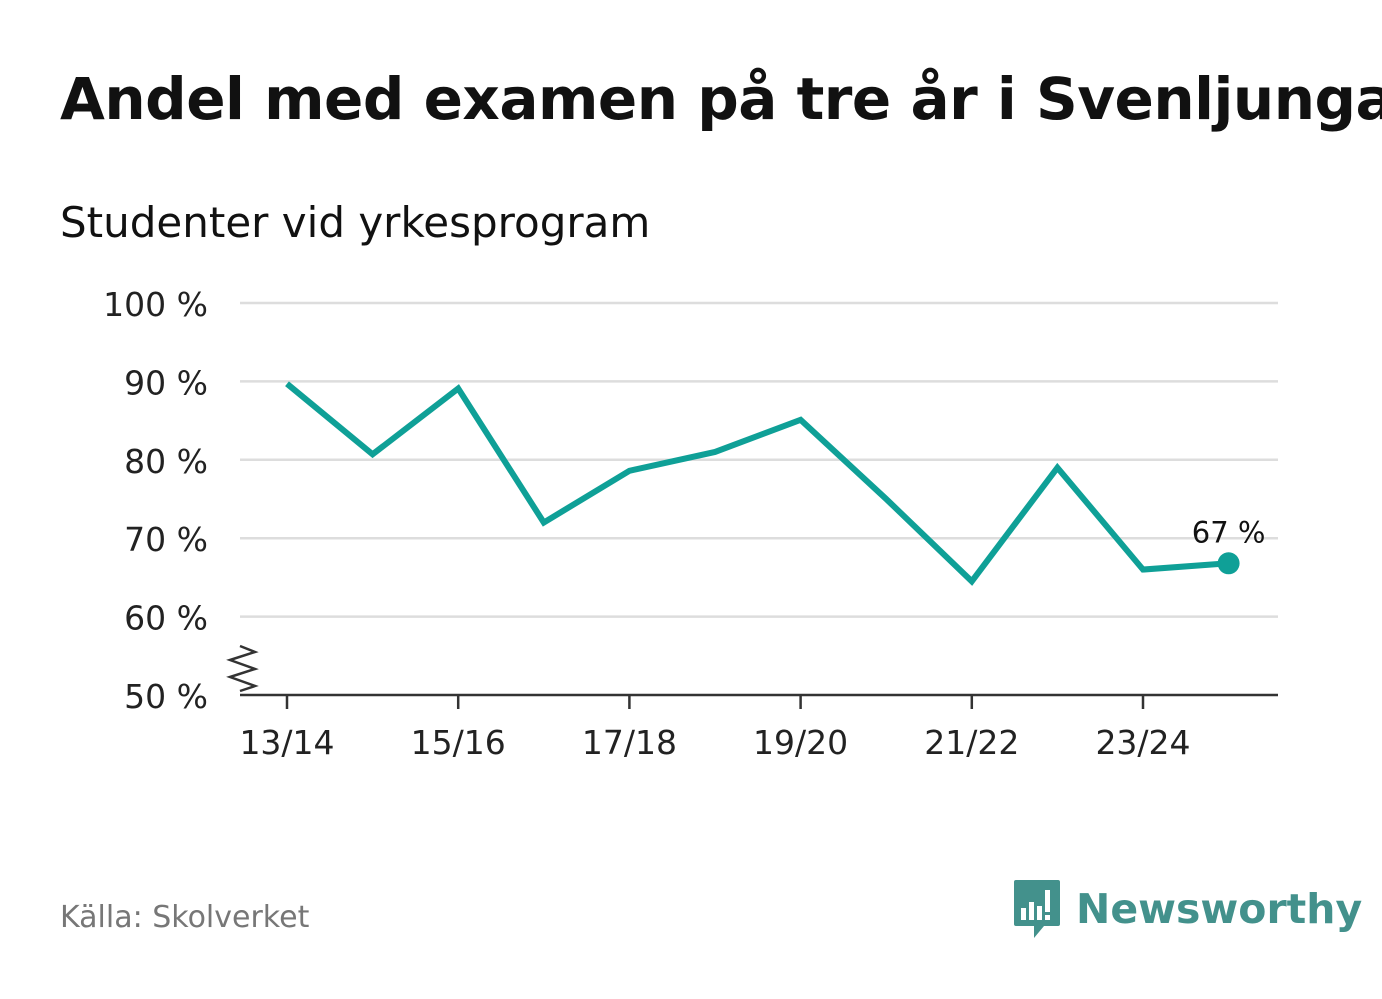 The width and height of the screenshot is (1382, 999). Describe the element at coordinates (355, 222) in the screenshot. I see `chart-subtitle: Studenter vid yrkesprogram` at that location.